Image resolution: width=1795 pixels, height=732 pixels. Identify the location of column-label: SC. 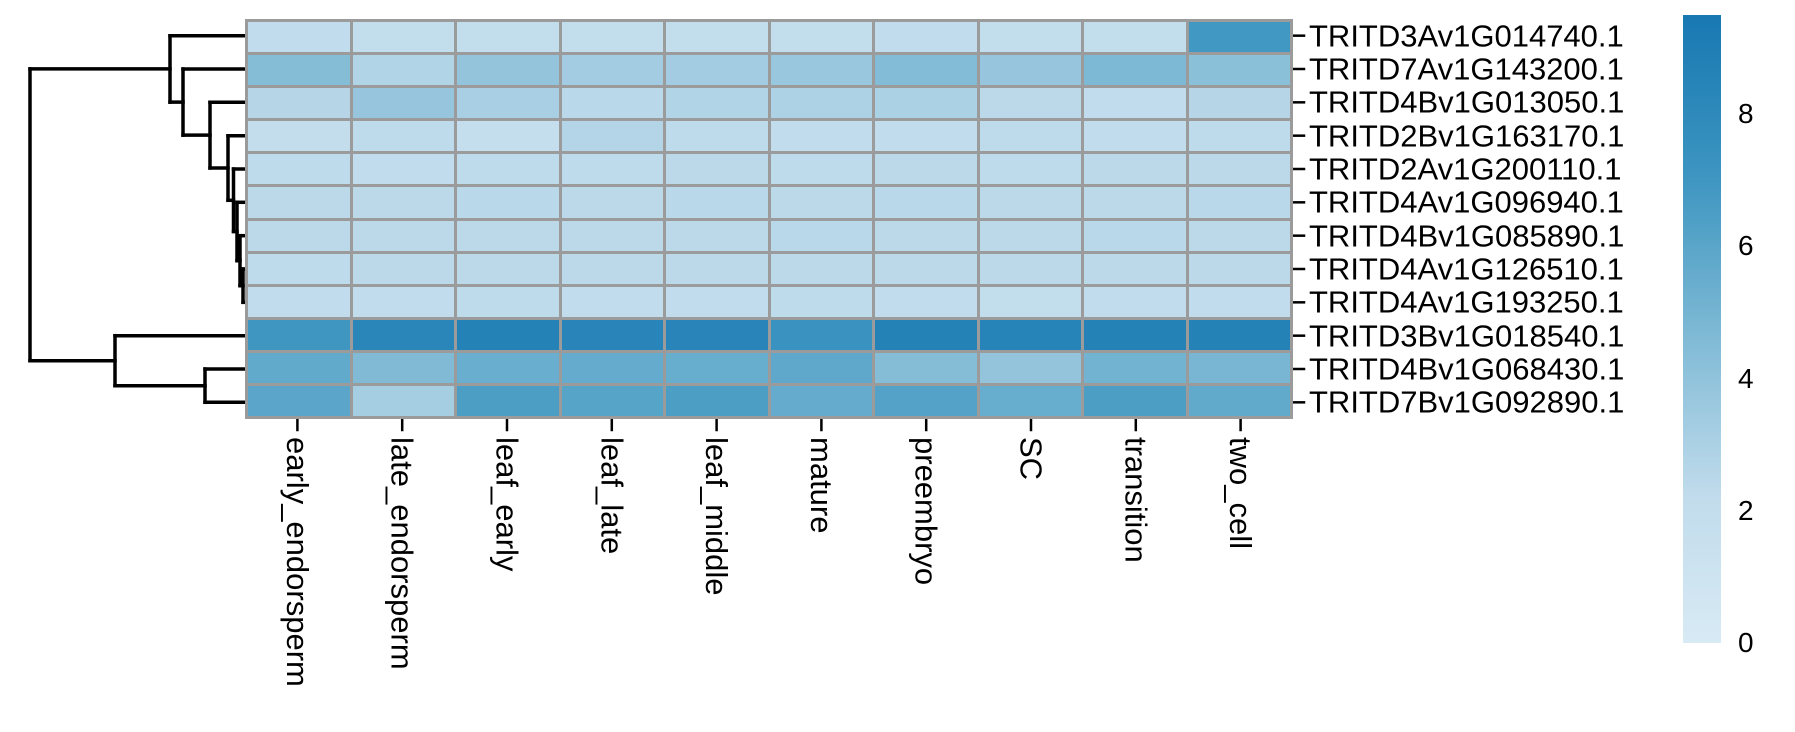
(1031, 459).